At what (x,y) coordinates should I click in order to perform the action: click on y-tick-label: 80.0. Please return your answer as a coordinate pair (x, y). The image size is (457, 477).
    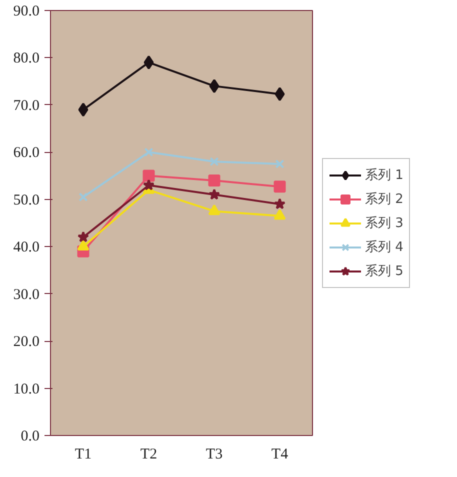
    Looking at the image, I should click on (26, 58).